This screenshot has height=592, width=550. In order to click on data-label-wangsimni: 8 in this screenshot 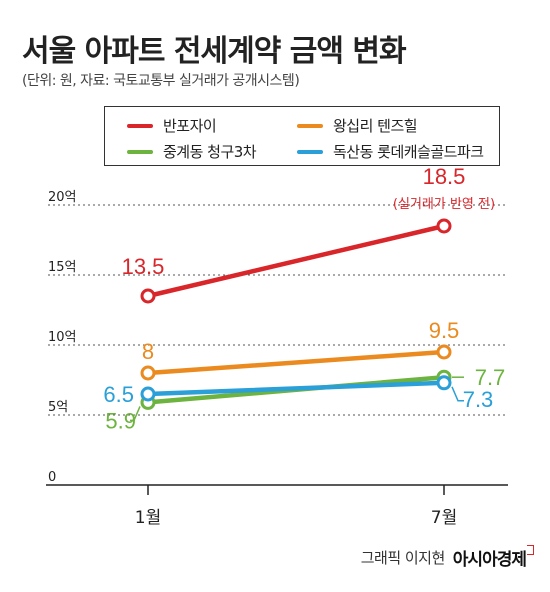, I will do `click(148, 351)`.